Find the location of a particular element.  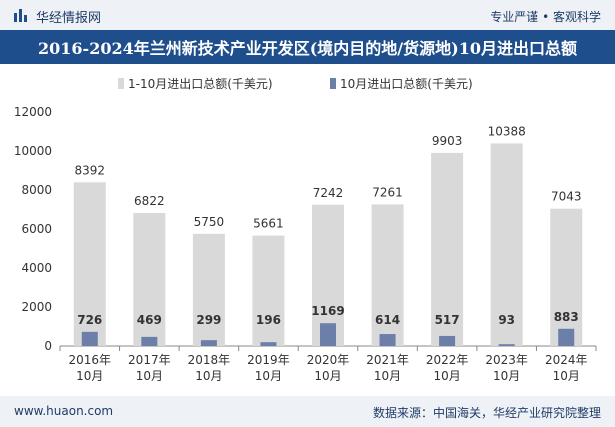

data-label-series-2: 517 is located at coordinates (447, 320).